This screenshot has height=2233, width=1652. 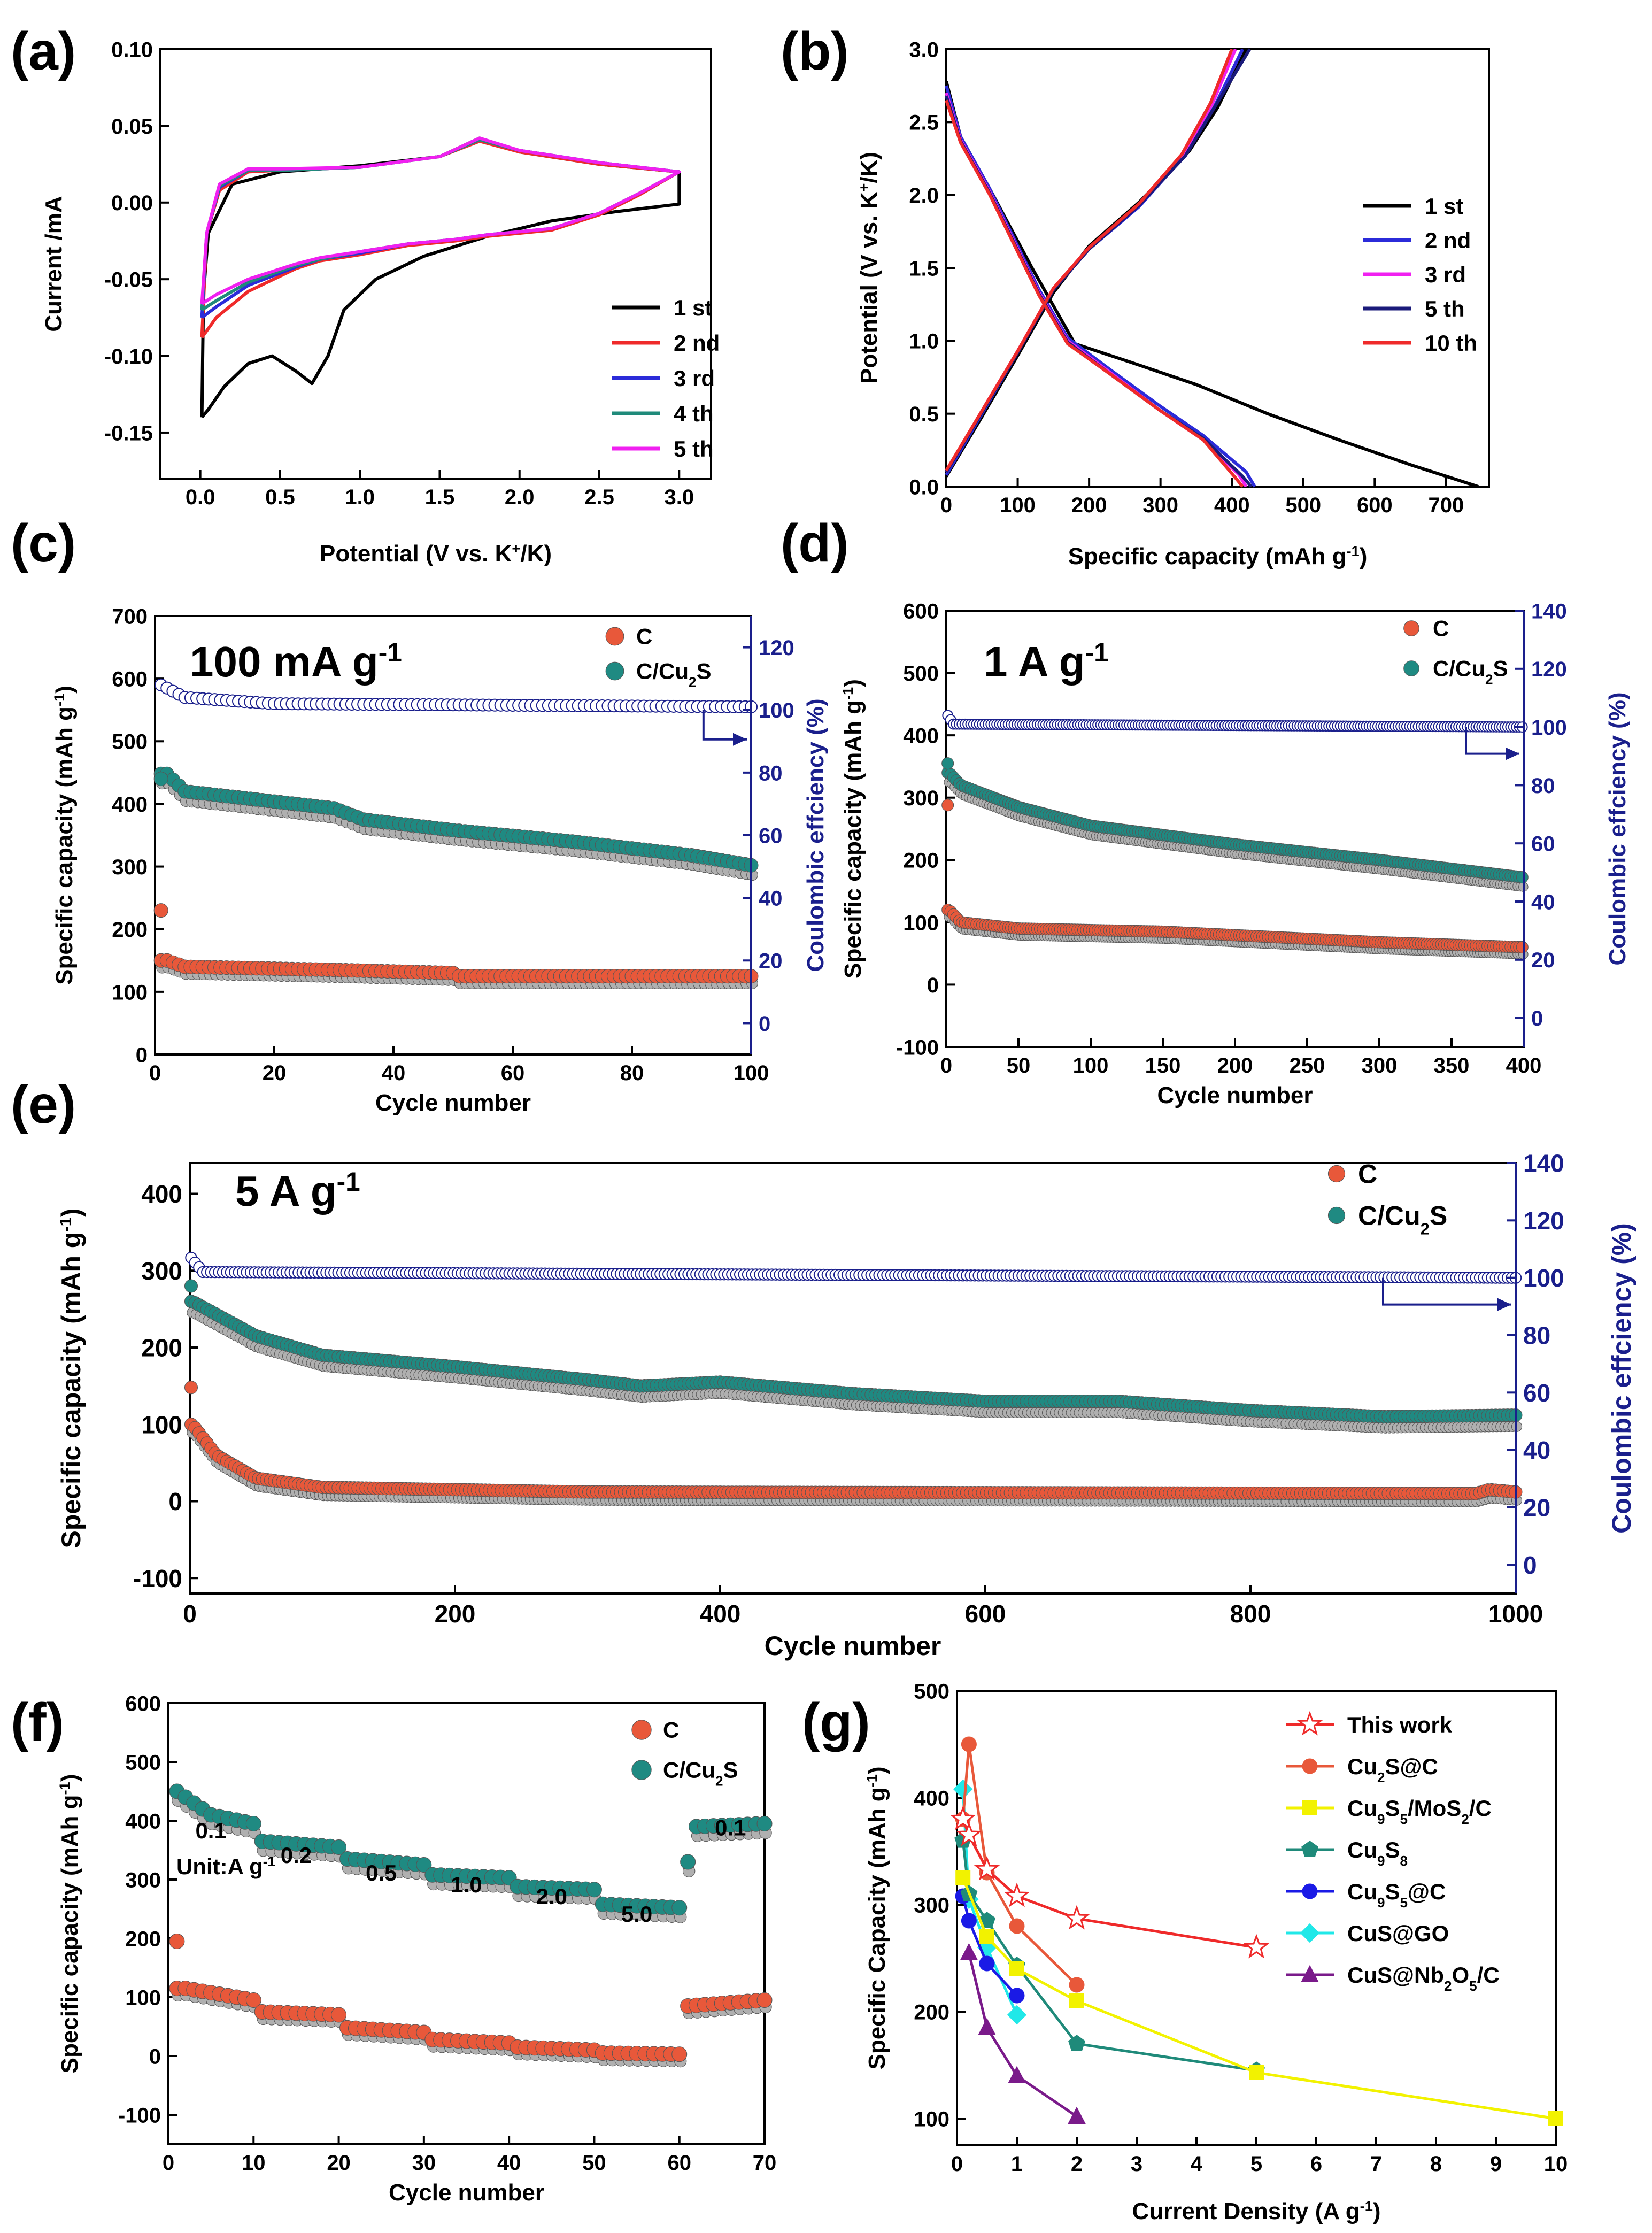 What do you see at coordinates (1452, 1065) in the screenshot?
I see `x-tick-label: 350` at bounding box center [1452, 1065].